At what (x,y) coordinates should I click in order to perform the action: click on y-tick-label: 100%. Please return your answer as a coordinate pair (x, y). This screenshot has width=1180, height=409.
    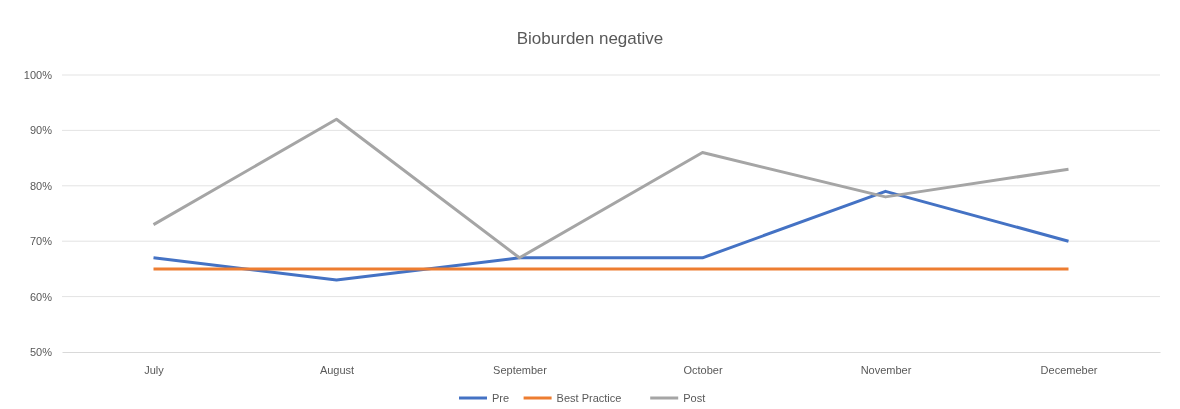
    Looking at the image, I should click on (38, 75).